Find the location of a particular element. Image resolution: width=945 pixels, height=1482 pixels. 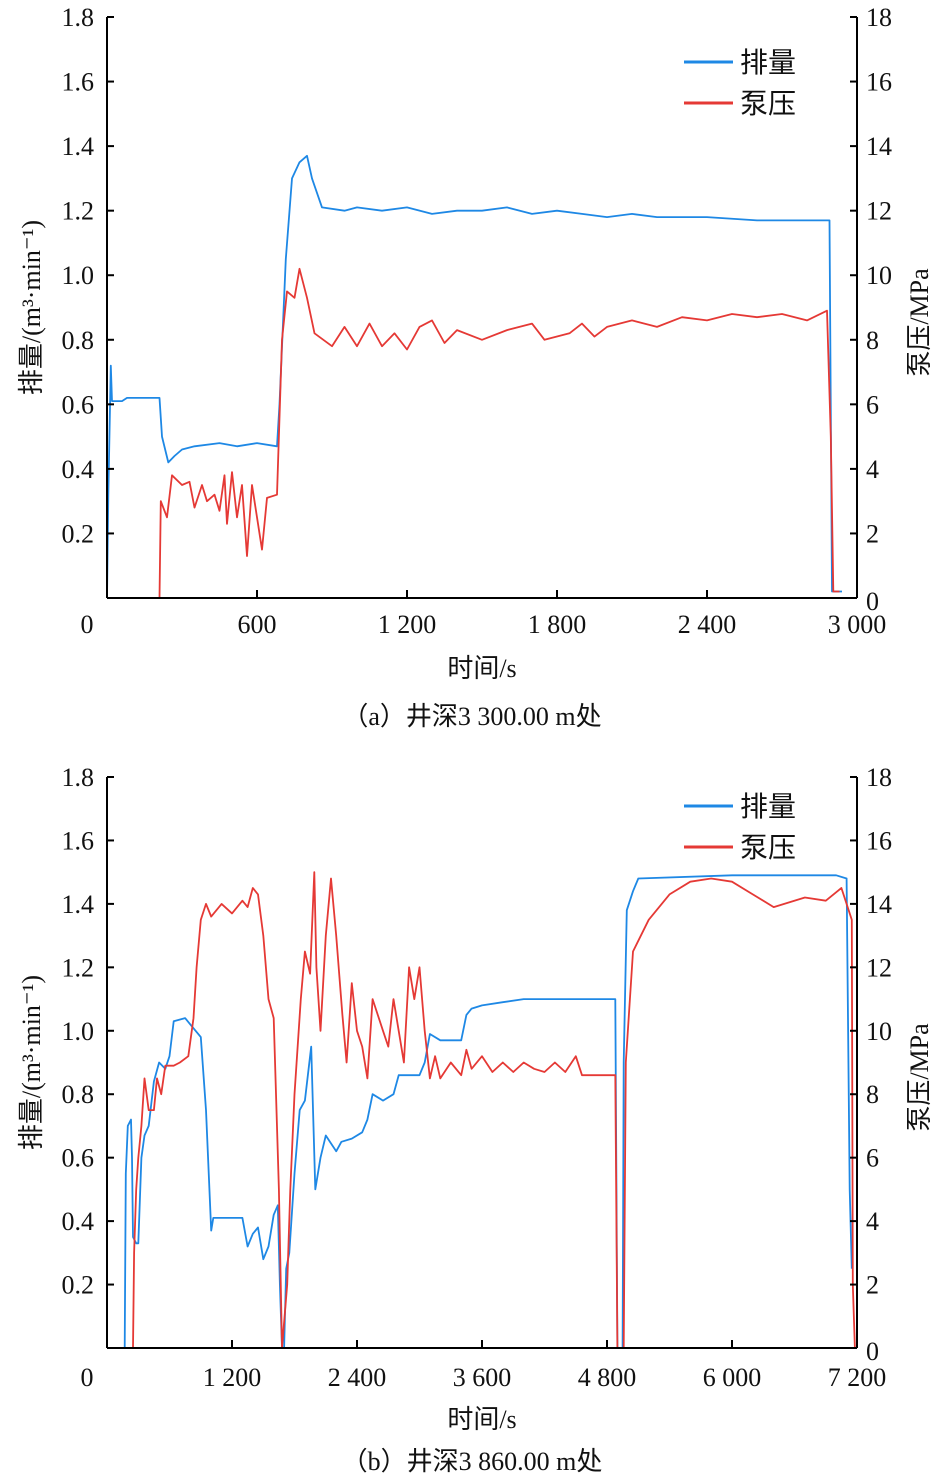

x-tick-label: 6 000 is located at coordinates (732, 1377).